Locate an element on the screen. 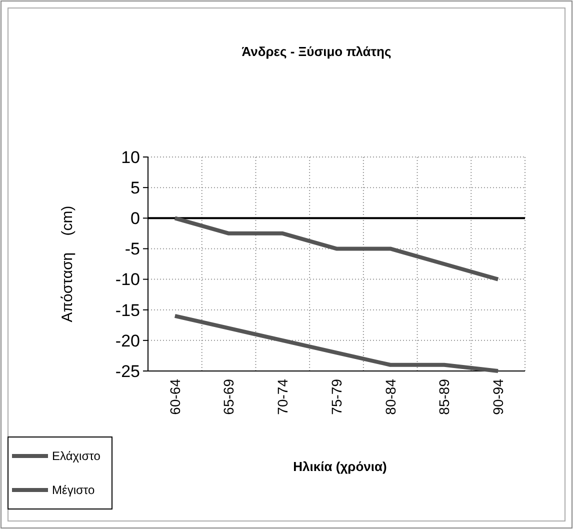 Image resolution: width=573 pixels, height=529 pixels. y-tick-label: -20 is located at coordinates (127, 340).